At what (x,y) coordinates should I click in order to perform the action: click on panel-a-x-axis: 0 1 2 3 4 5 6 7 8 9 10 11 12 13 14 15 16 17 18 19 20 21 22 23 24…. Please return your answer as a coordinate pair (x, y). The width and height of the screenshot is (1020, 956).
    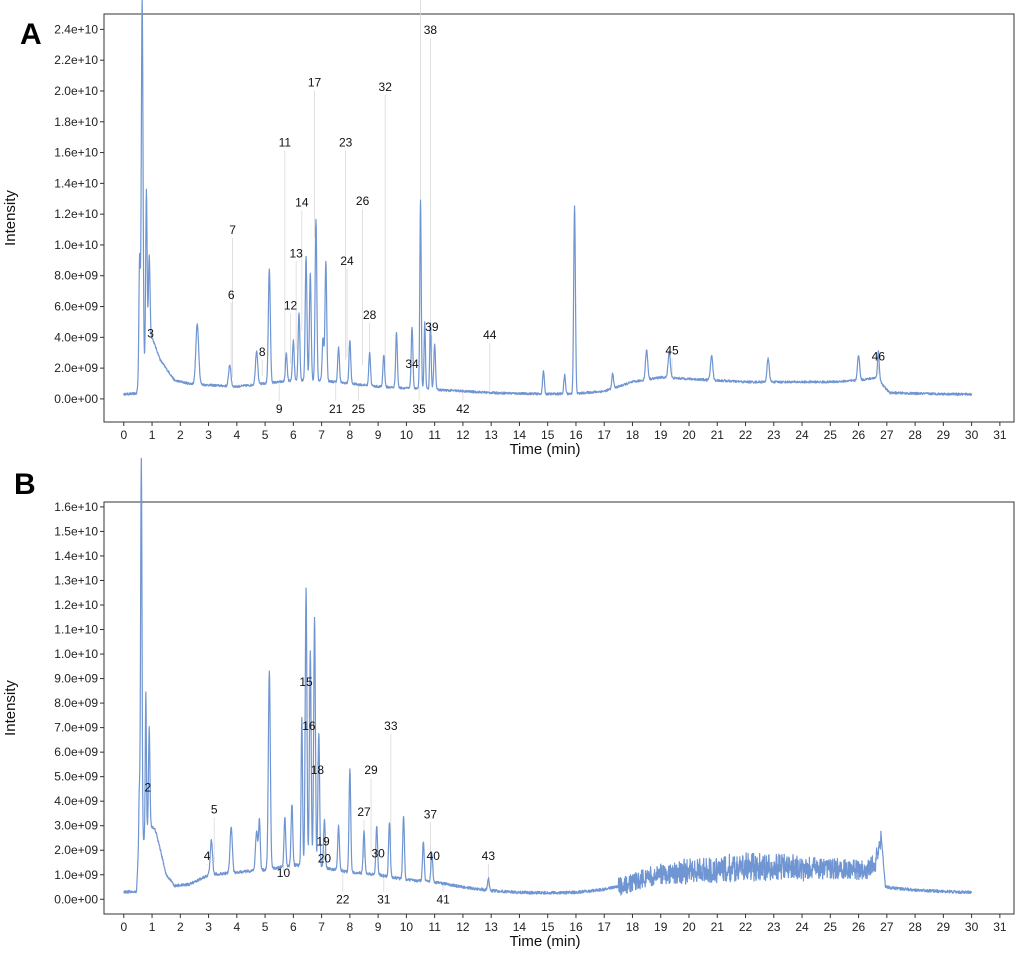
    Looking at the image, I should click on (563, 432).